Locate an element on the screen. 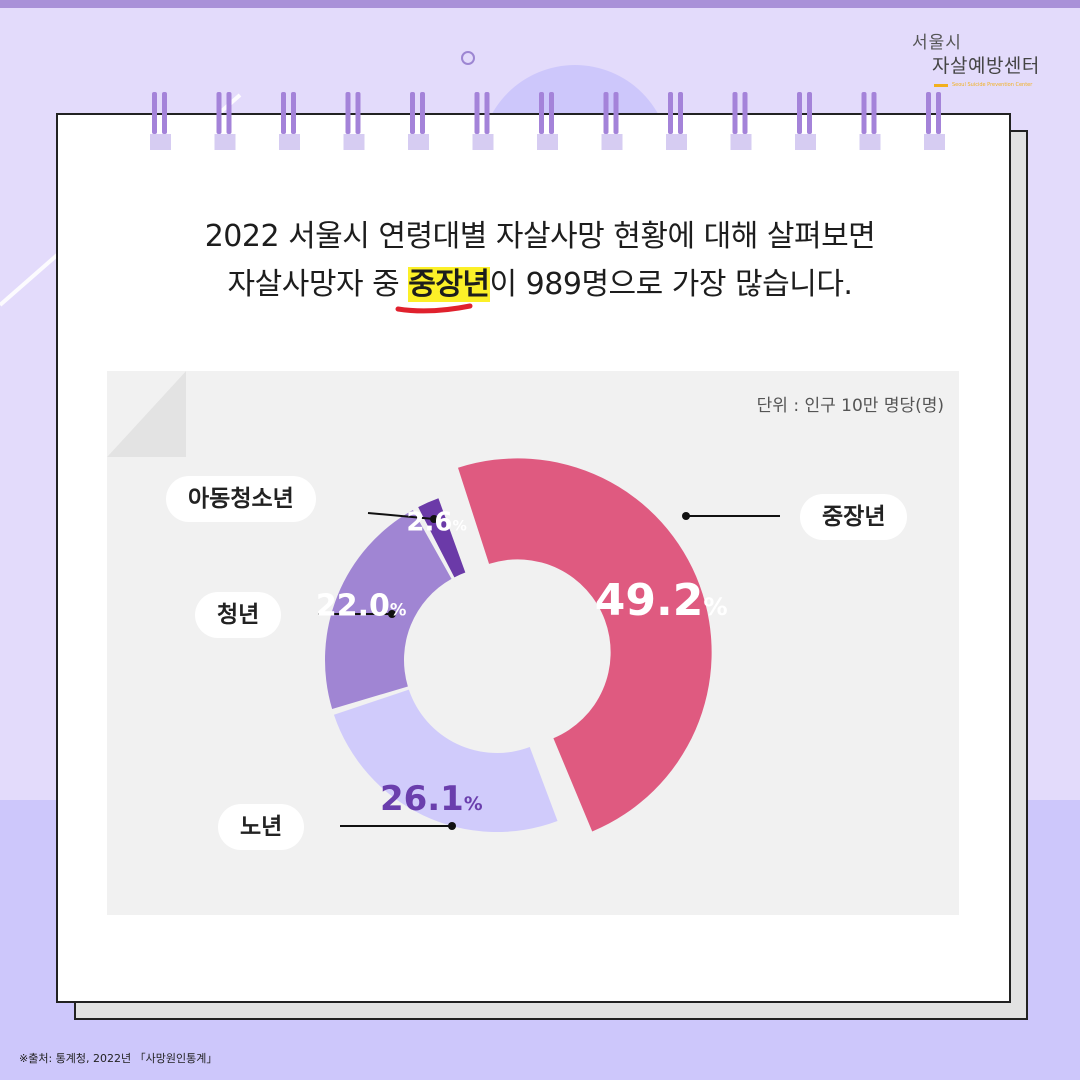  logo-english: Seoul Suicide Prevention Center is located at coordinates (992, 85).